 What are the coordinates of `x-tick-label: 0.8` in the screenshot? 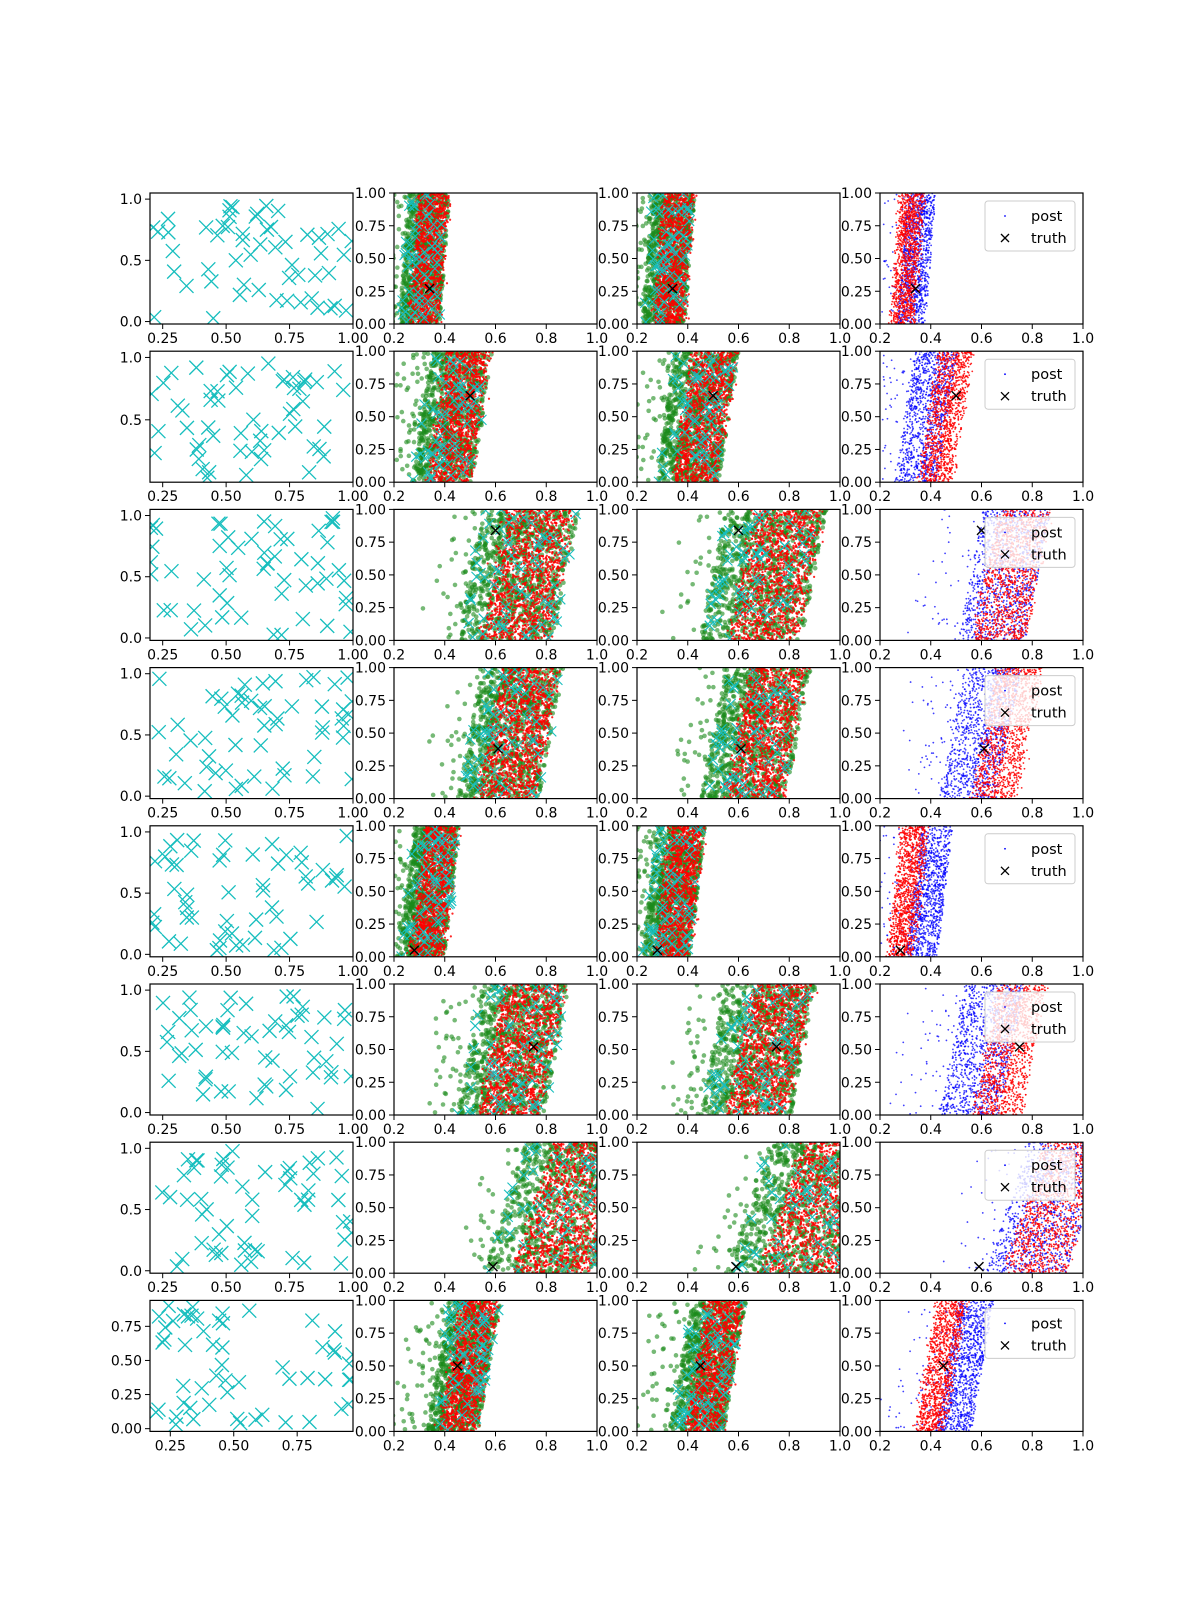 It's located at (789, 339).